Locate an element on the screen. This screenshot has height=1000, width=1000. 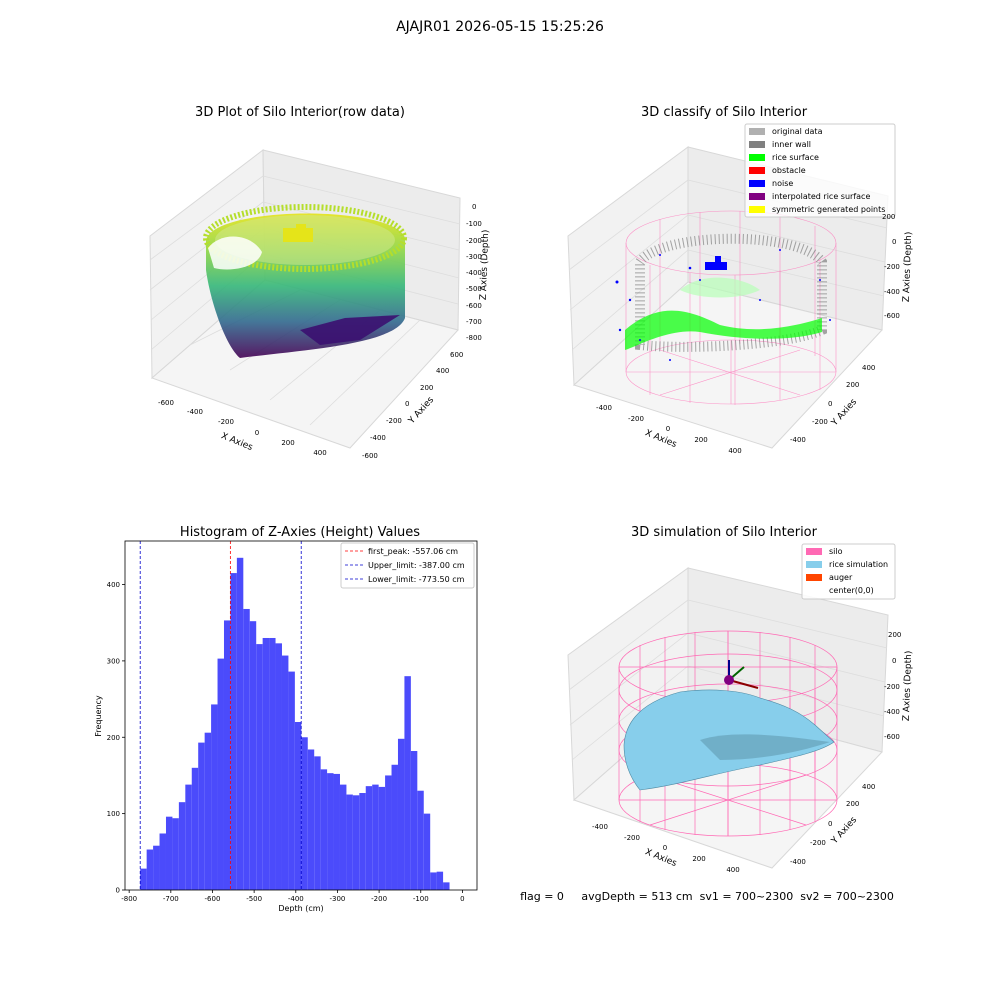
cls-legend-label: inner wall is located at coordinates (791, 144).